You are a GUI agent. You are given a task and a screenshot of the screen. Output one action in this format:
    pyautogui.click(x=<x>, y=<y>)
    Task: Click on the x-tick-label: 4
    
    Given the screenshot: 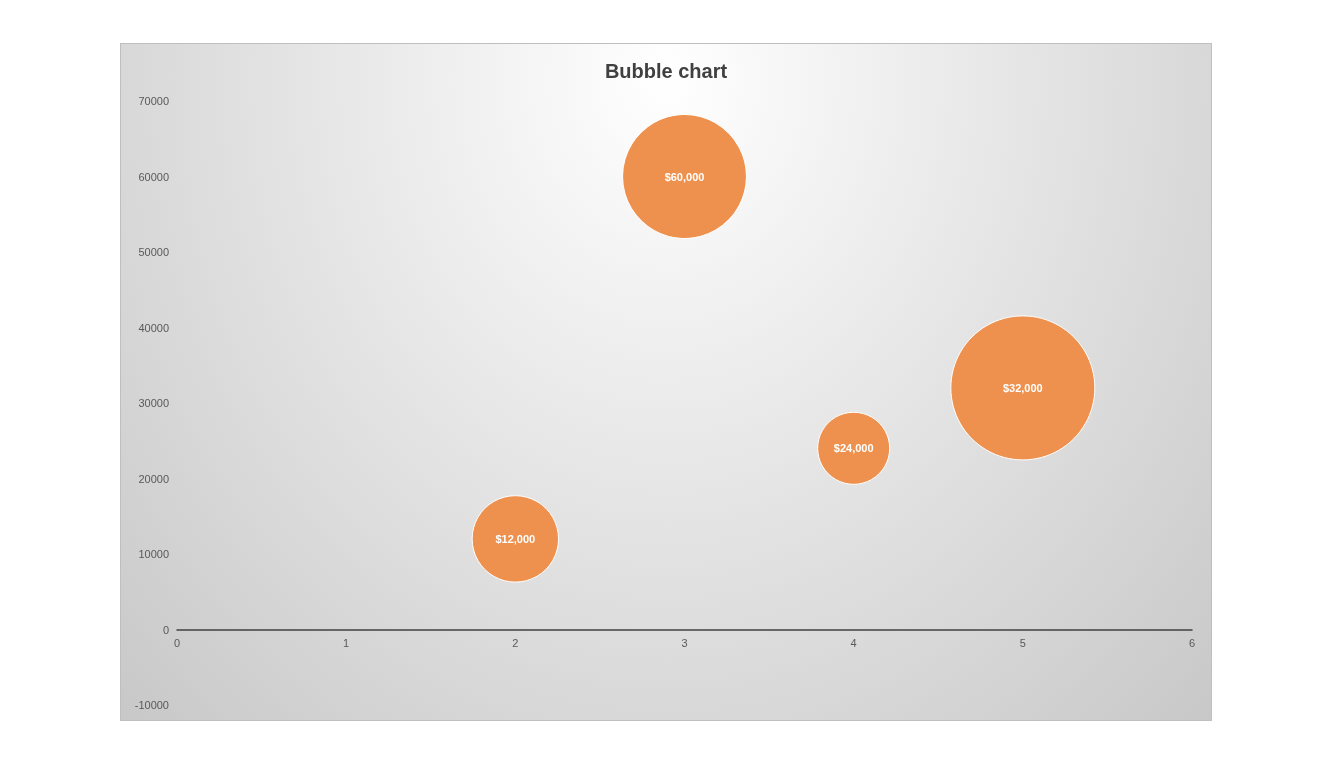 What is the action you would take?
    pyautogui.click(x=853, y=642)
    